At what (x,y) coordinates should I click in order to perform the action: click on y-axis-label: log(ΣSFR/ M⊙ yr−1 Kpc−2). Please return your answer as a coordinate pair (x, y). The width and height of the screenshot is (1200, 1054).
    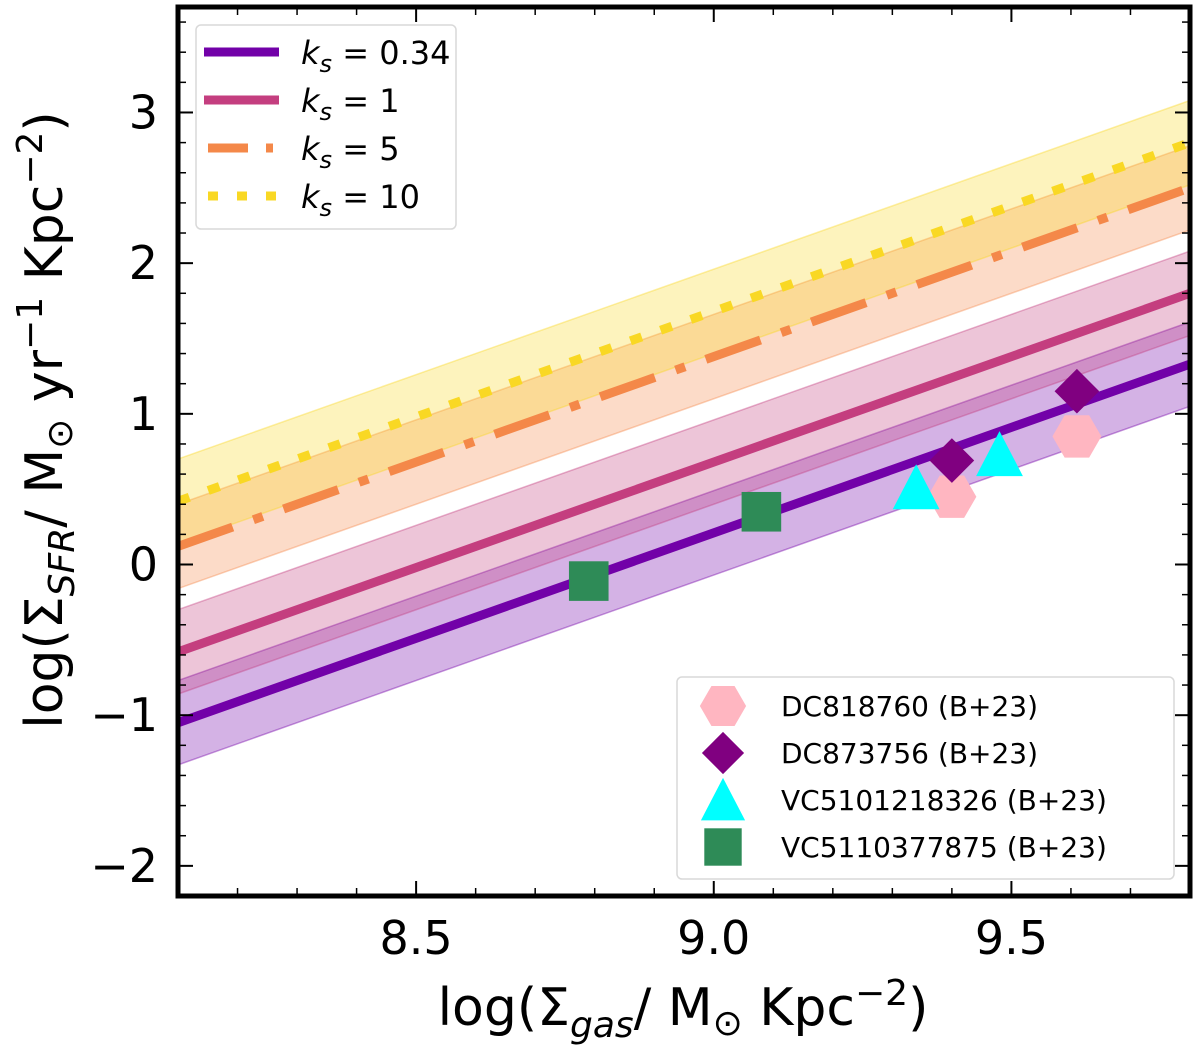
    Looking at the image, I should click on (46, 419).